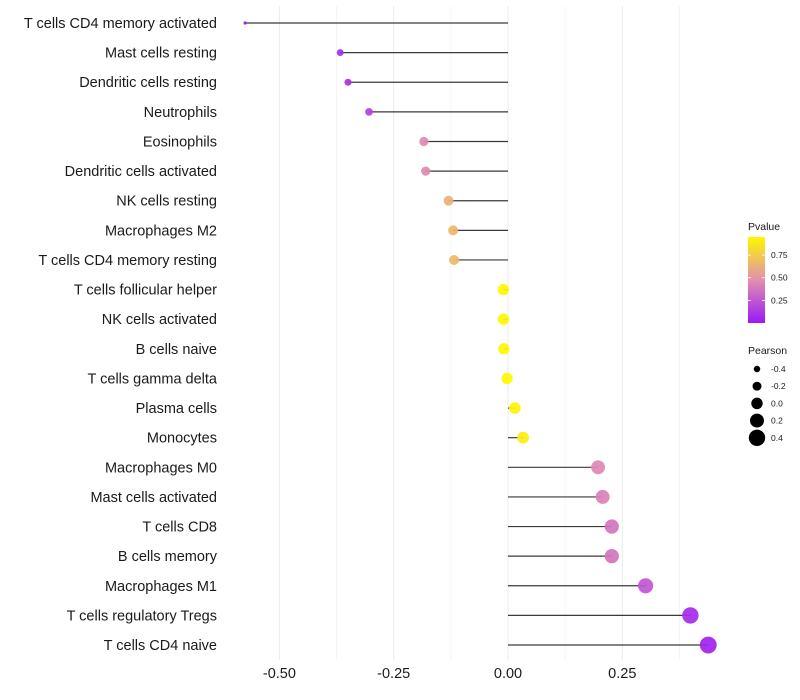 Image resolution: width=800 pixels, height=700 pixels. I want to click on y-axis-label: Macrophages M1, so click(161, 587).